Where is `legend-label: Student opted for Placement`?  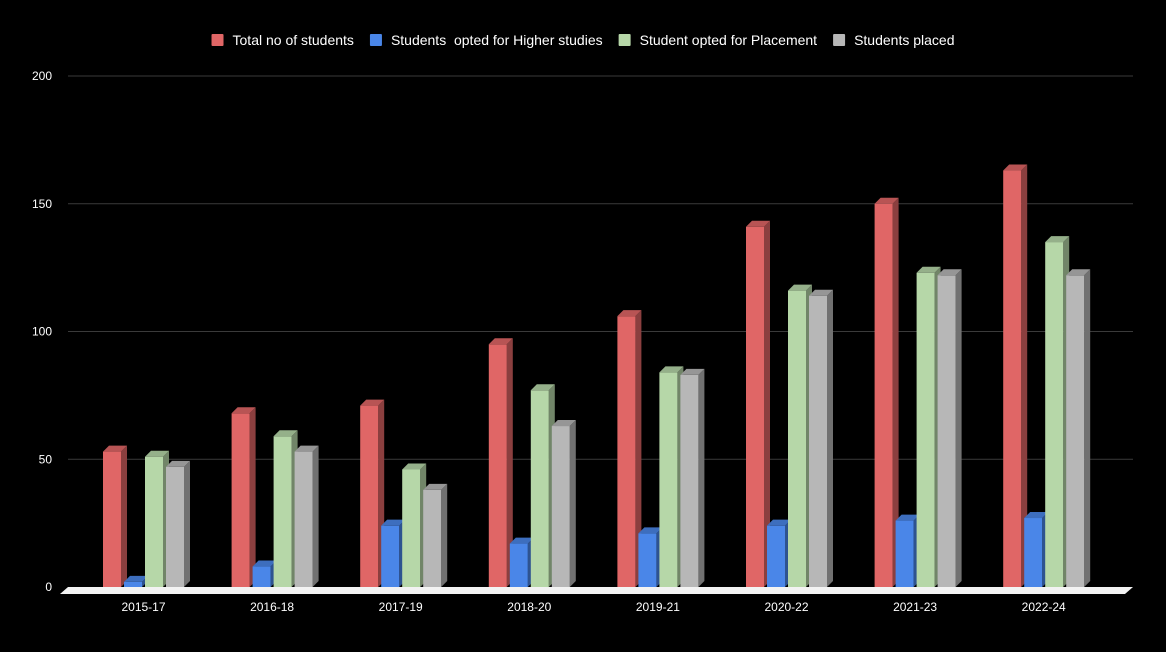 legend-label: Student opted for Placement is located at coordinates (729, 40).